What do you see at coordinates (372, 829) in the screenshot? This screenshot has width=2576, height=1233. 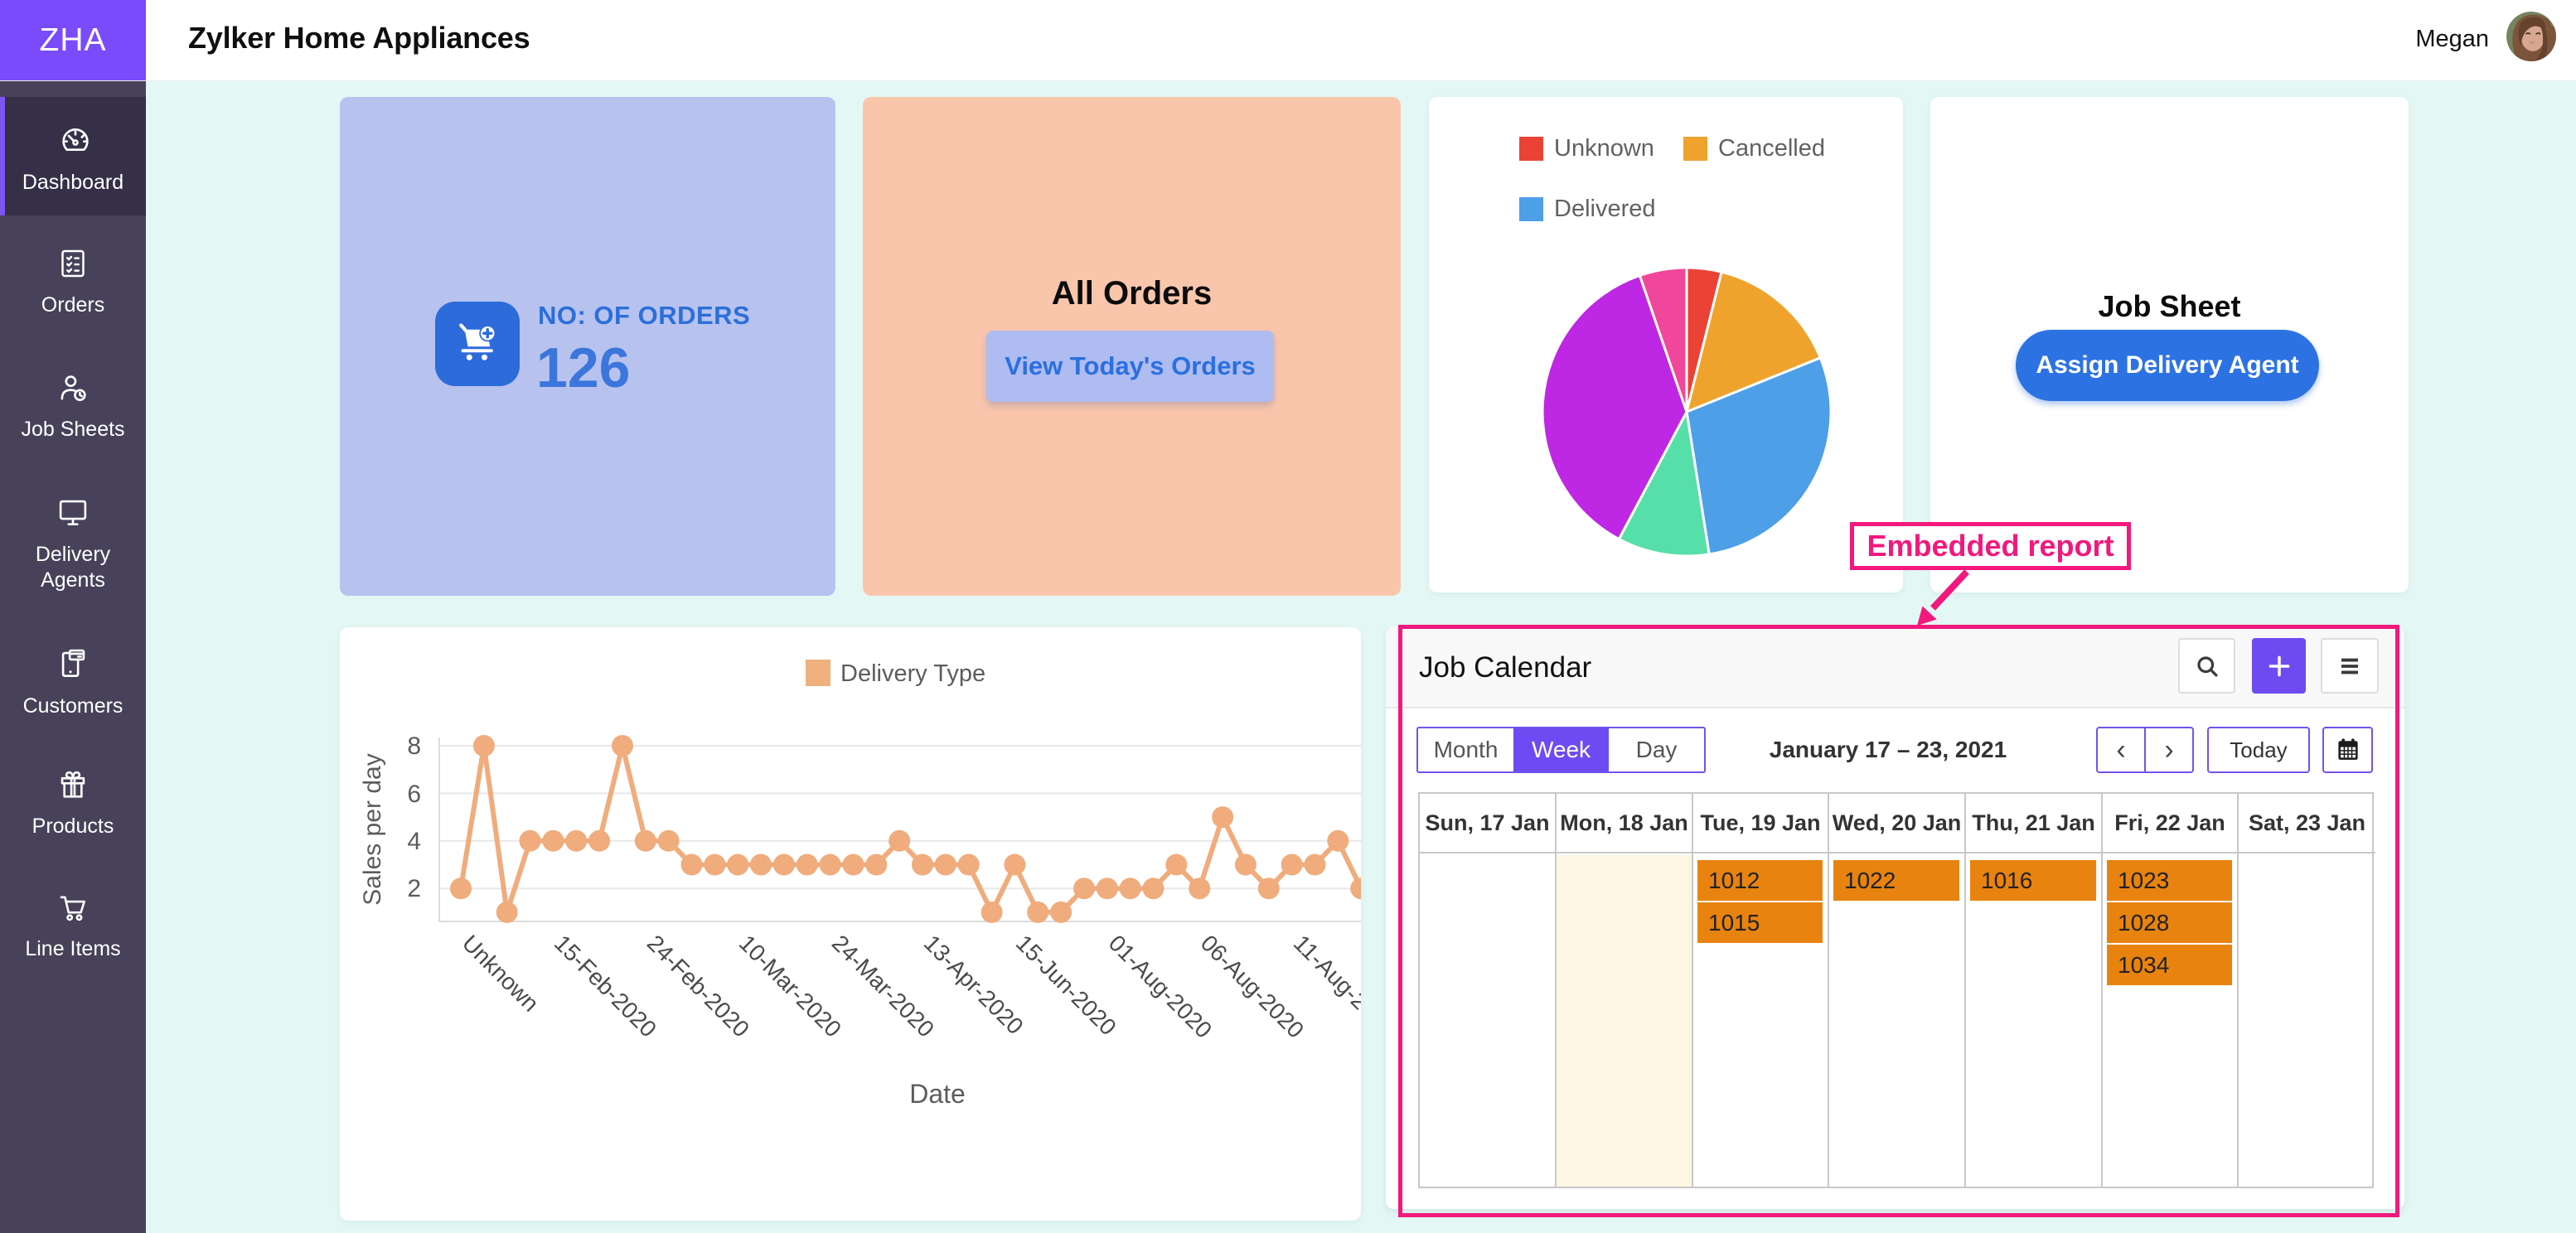 I see `svg-text: Sales per day` at bounding box center [372, 829].